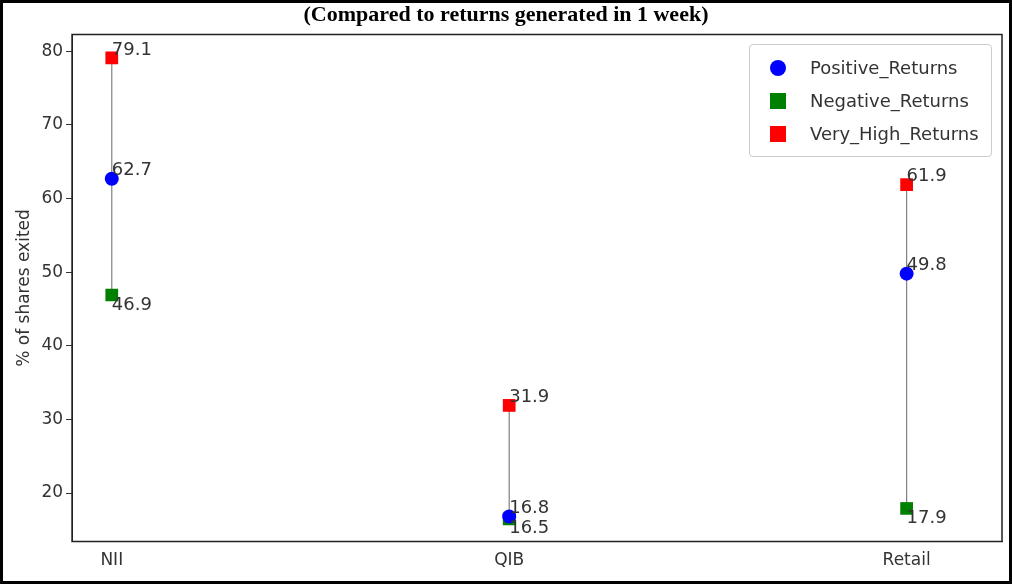  Describe the element at coordinates (131, 169) in the screenshot. I see `data-label: 62.7` at that location.